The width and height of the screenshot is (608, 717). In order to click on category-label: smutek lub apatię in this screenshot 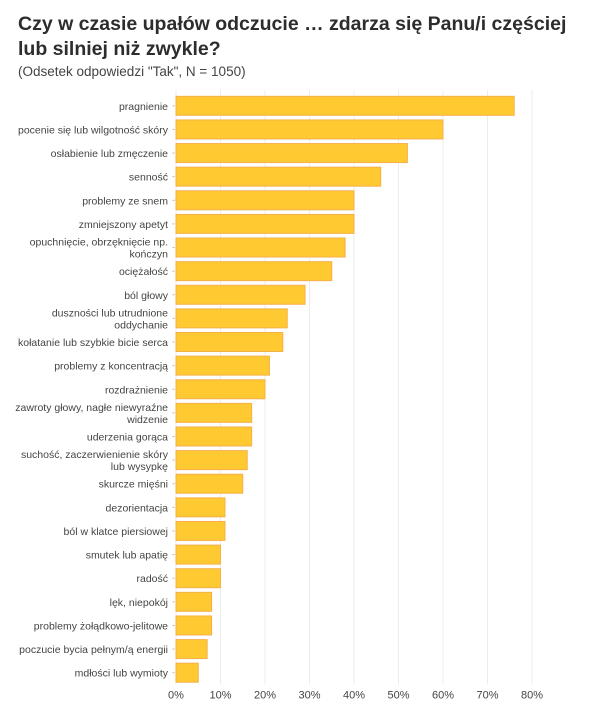, I will do `click(127, 556)`.